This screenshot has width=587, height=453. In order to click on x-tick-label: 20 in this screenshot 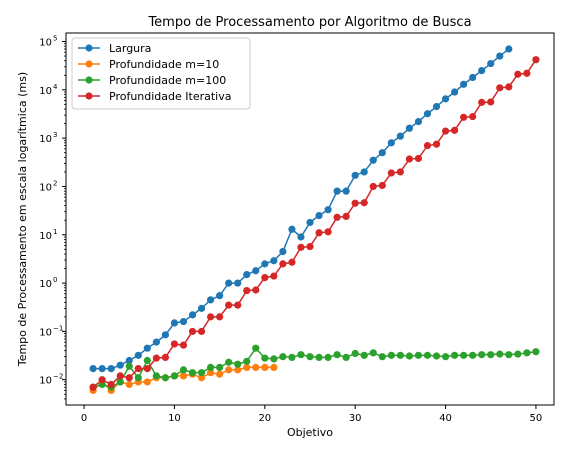, I will do `click(264, 418)`.